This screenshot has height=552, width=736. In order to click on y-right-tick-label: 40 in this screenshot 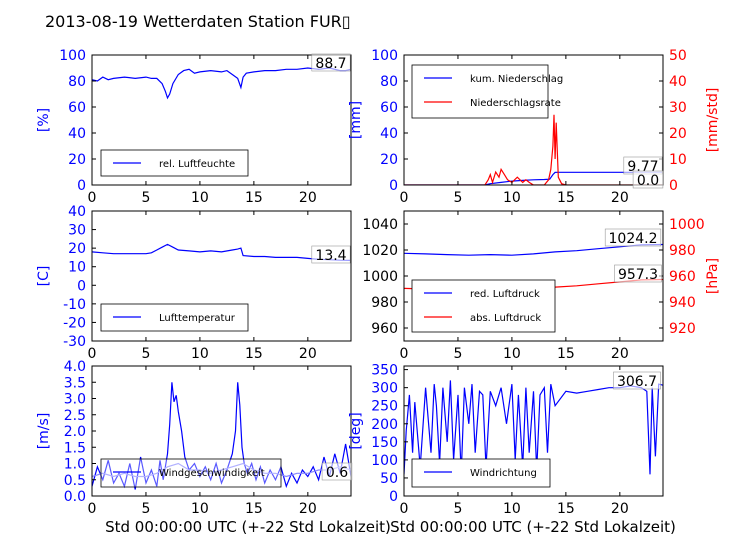, I will do `click(678, 82)`.